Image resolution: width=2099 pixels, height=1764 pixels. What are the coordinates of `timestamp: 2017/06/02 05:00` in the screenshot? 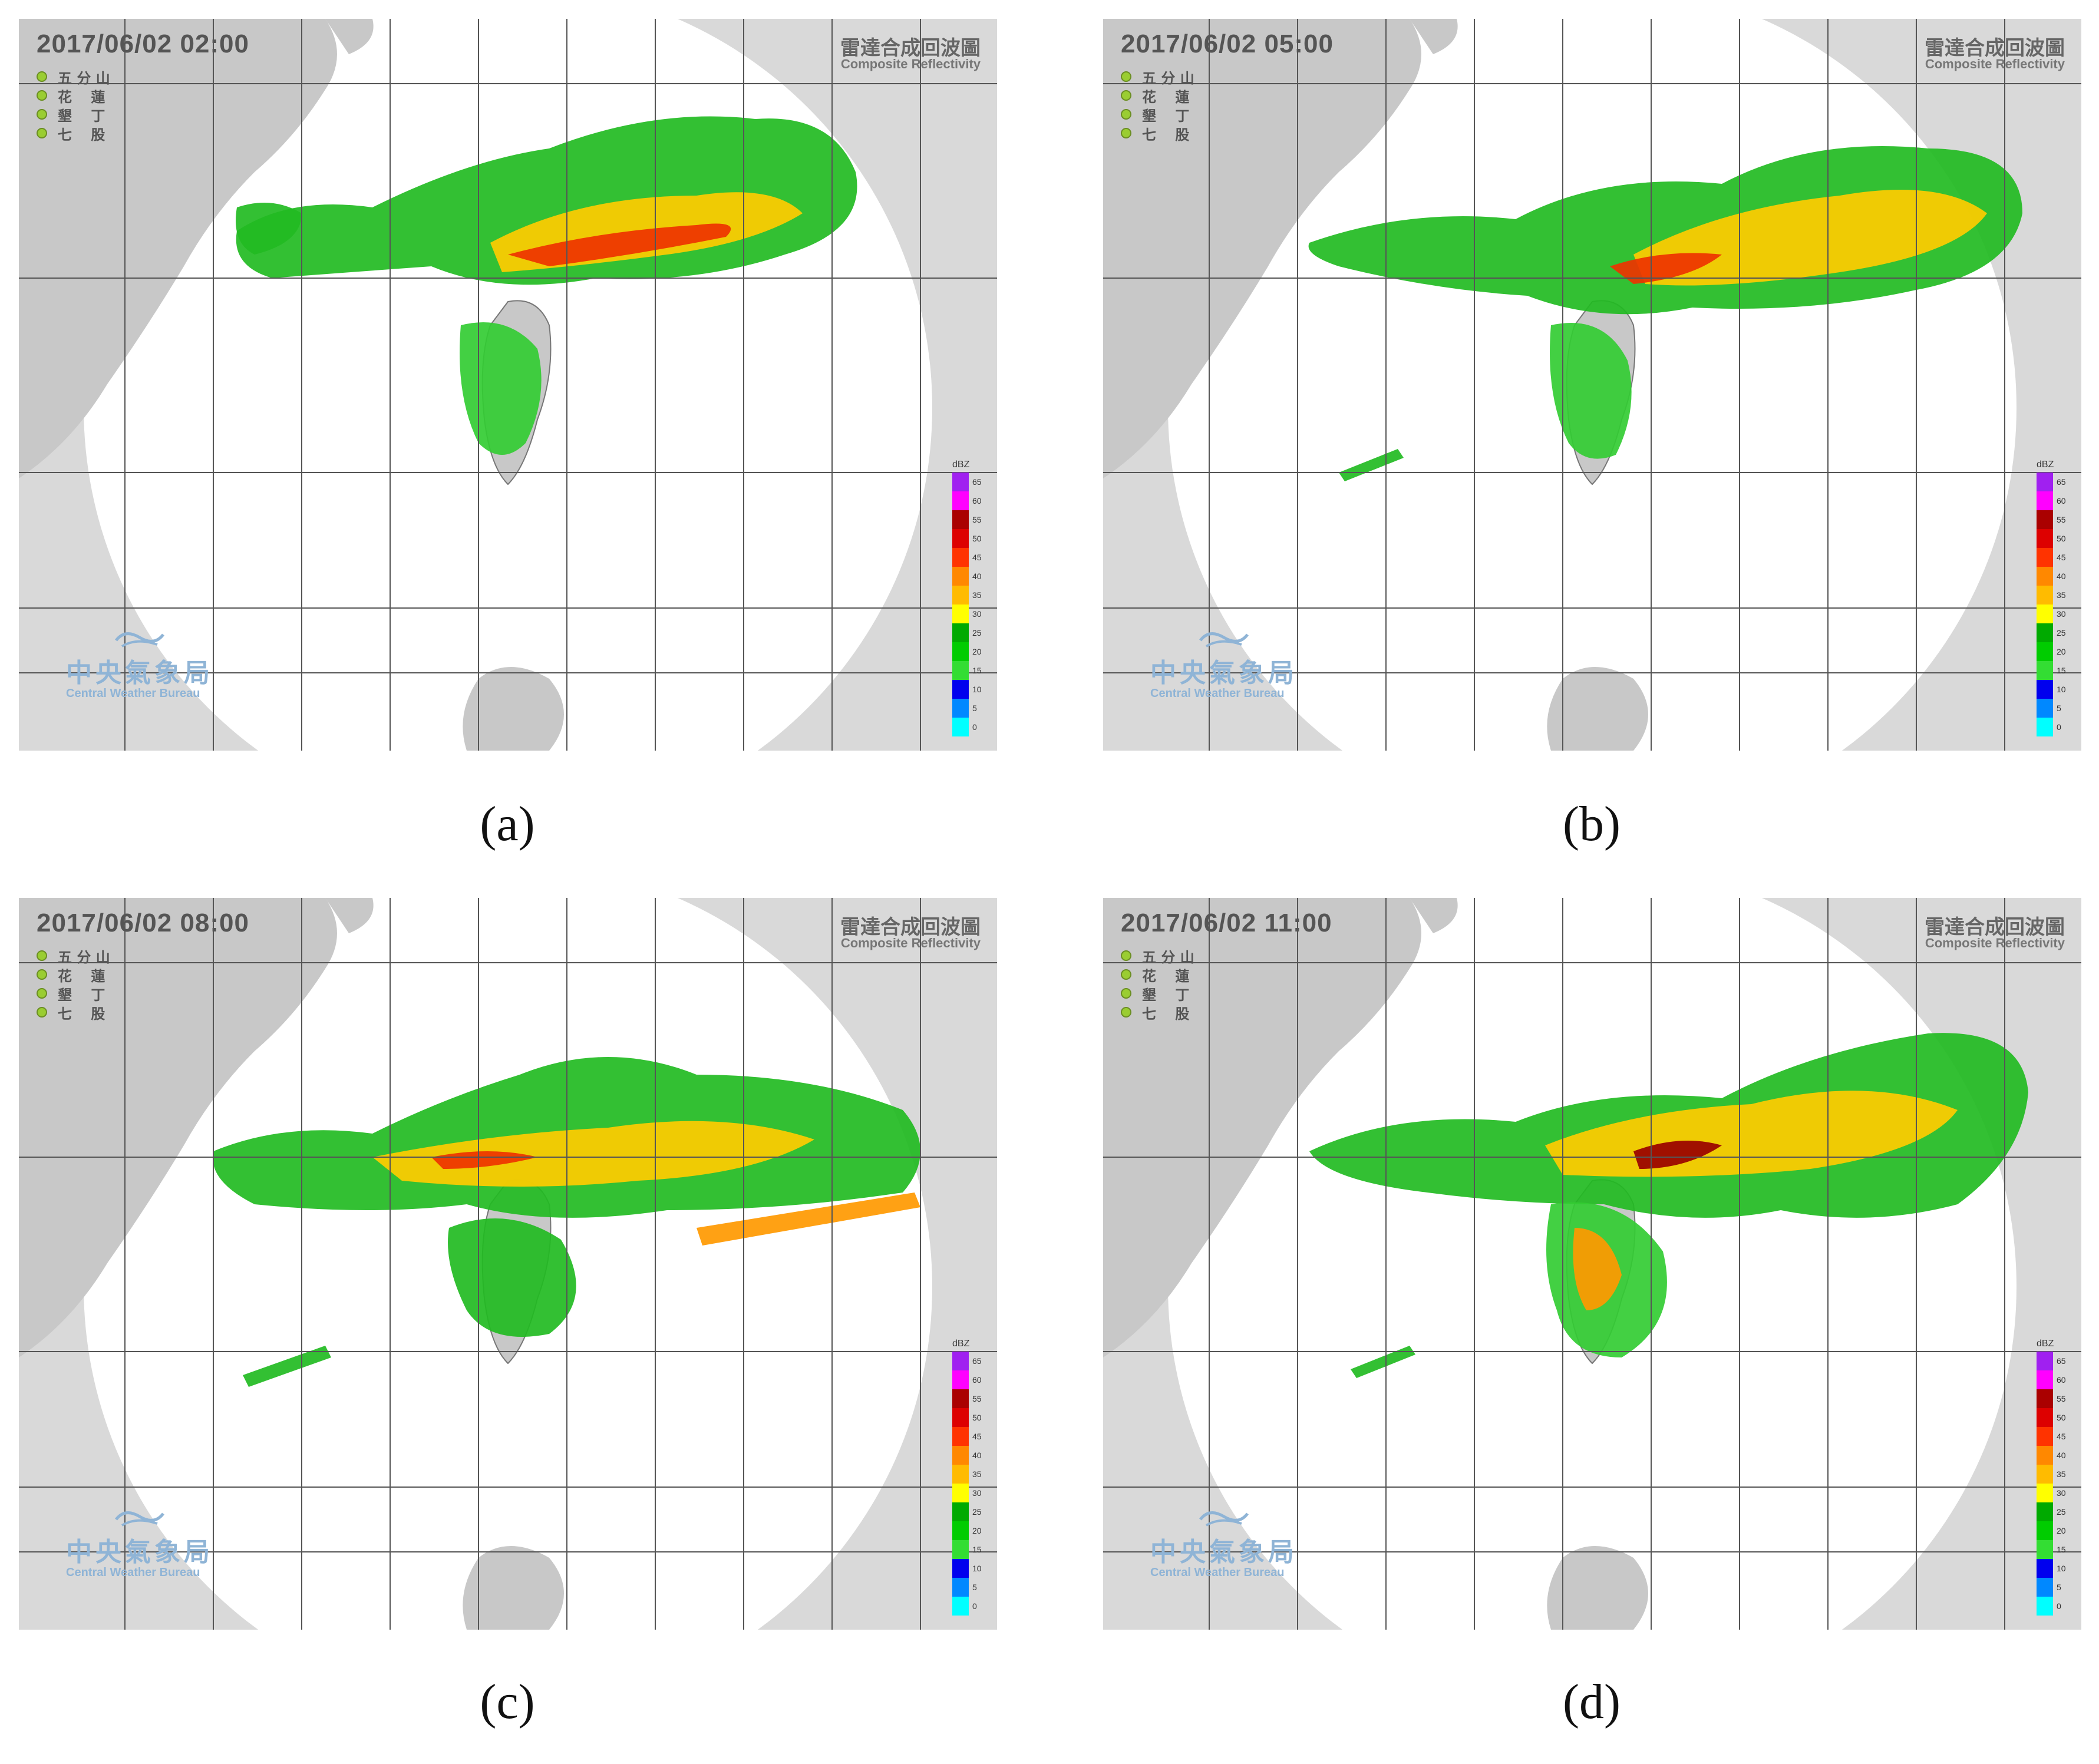 It's located at (1227, 43).